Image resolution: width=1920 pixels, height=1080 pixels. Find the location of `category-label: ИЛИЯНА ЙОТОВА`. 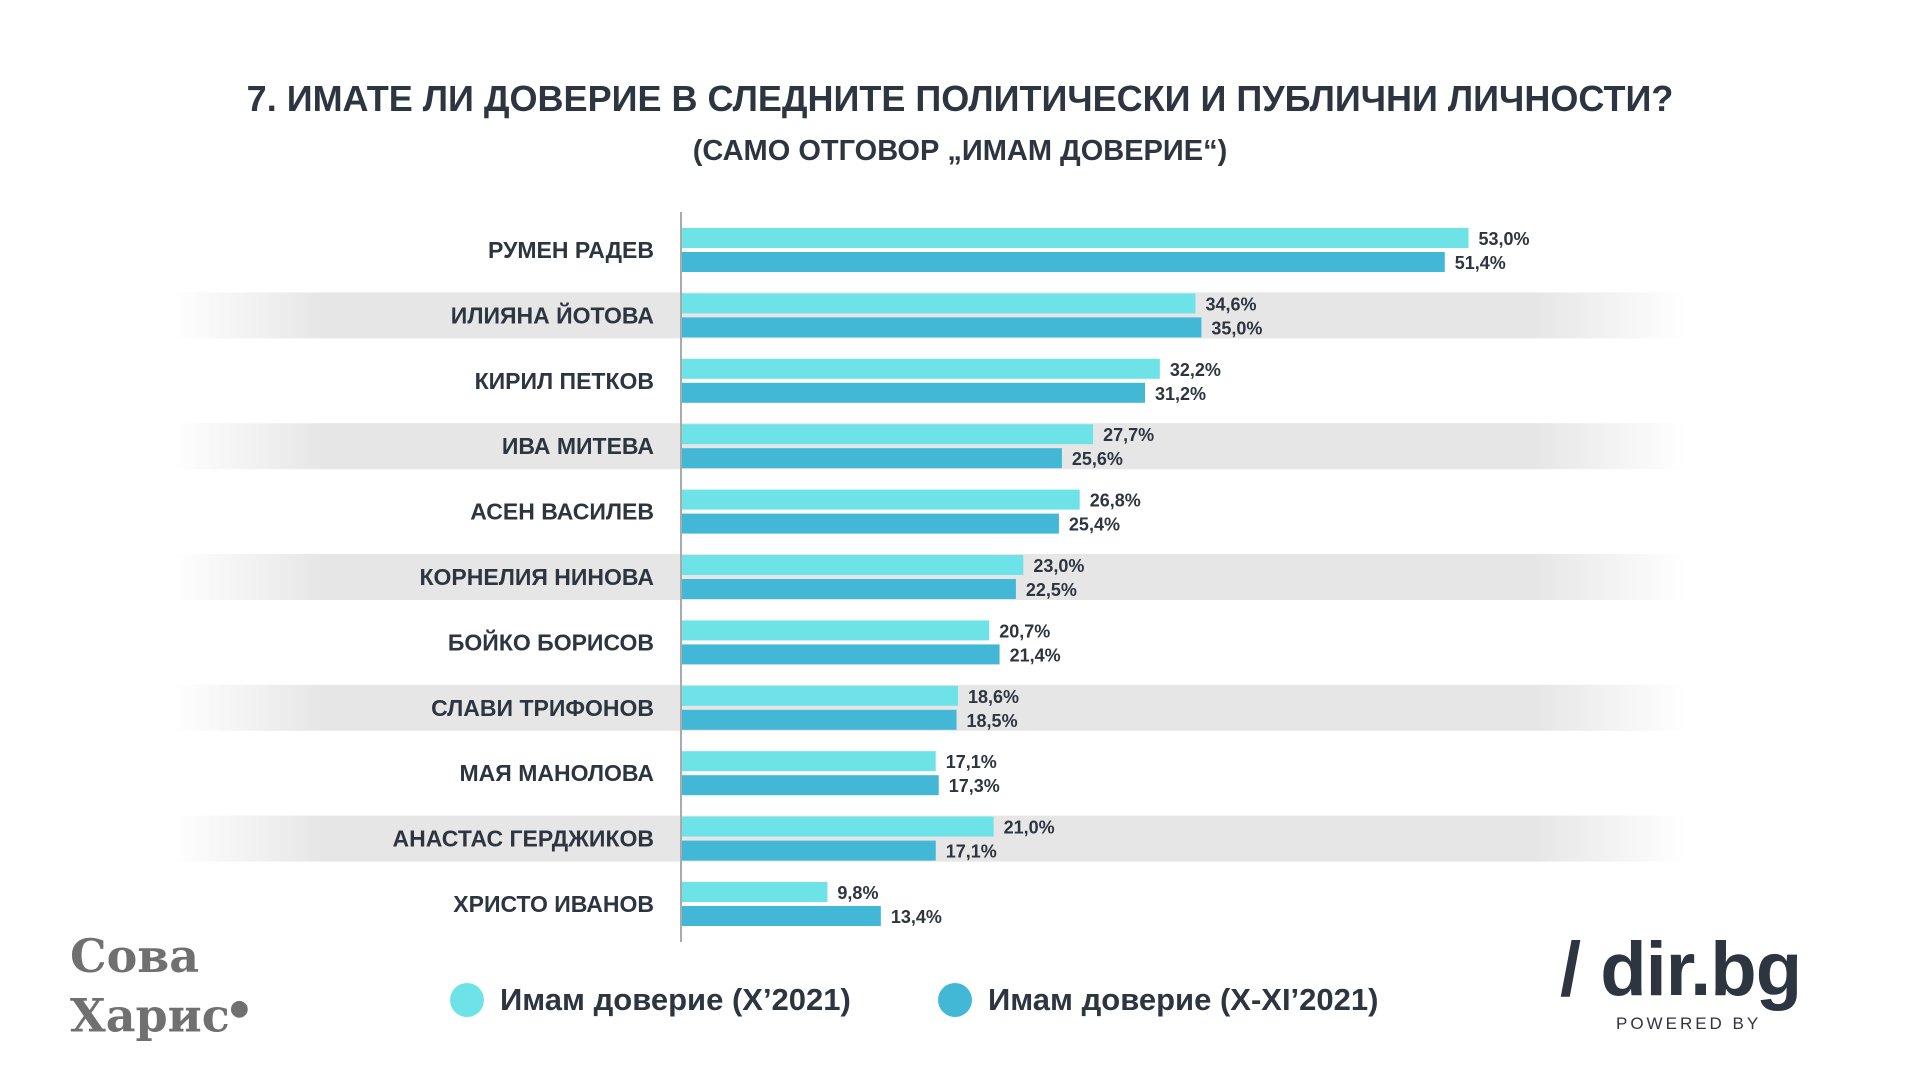

category-label: ИЛИЯНА ЙОТОВА is located at coordinates (552, 314).